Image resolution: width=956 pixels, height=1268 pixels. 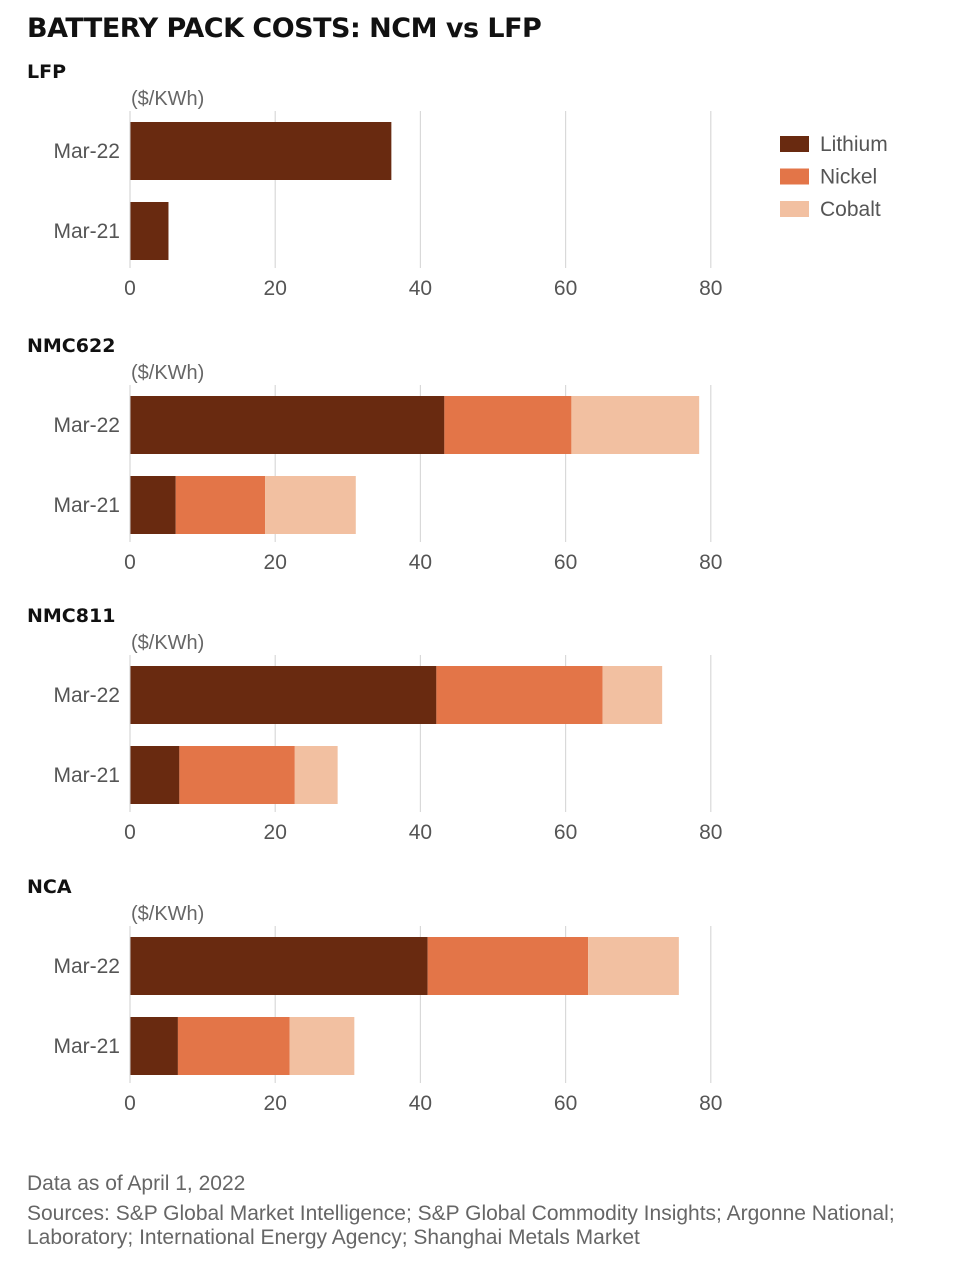 I want to click on panel-title: NCA, so click(x=49, y=887).